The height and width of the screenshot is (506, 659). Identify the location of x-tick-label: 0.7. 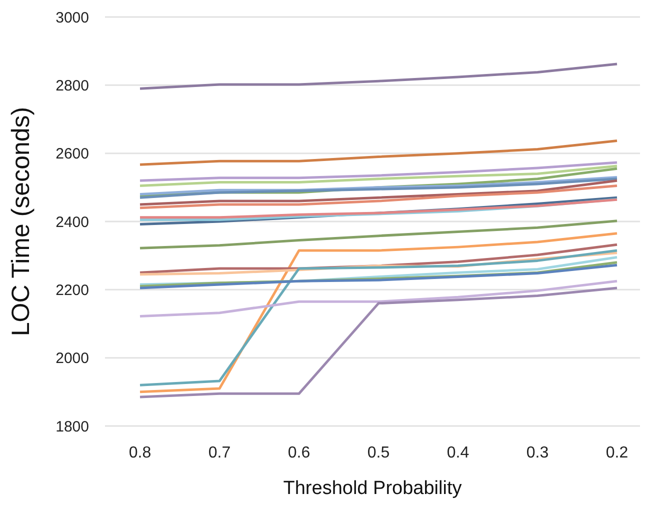
(219, 453).